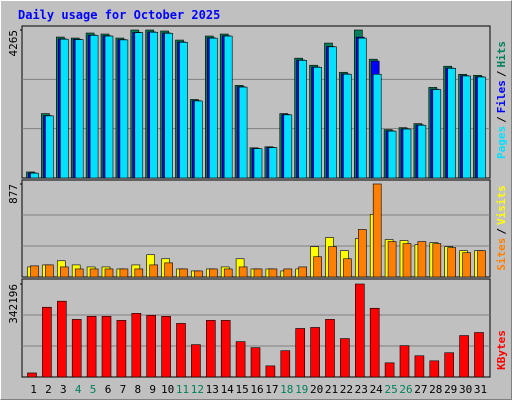 The width and height of the screenshot is (512, 400). Describe the element at coordinates (197, 389) in the screenshot. I see `x-tick-label: 12` at that location.